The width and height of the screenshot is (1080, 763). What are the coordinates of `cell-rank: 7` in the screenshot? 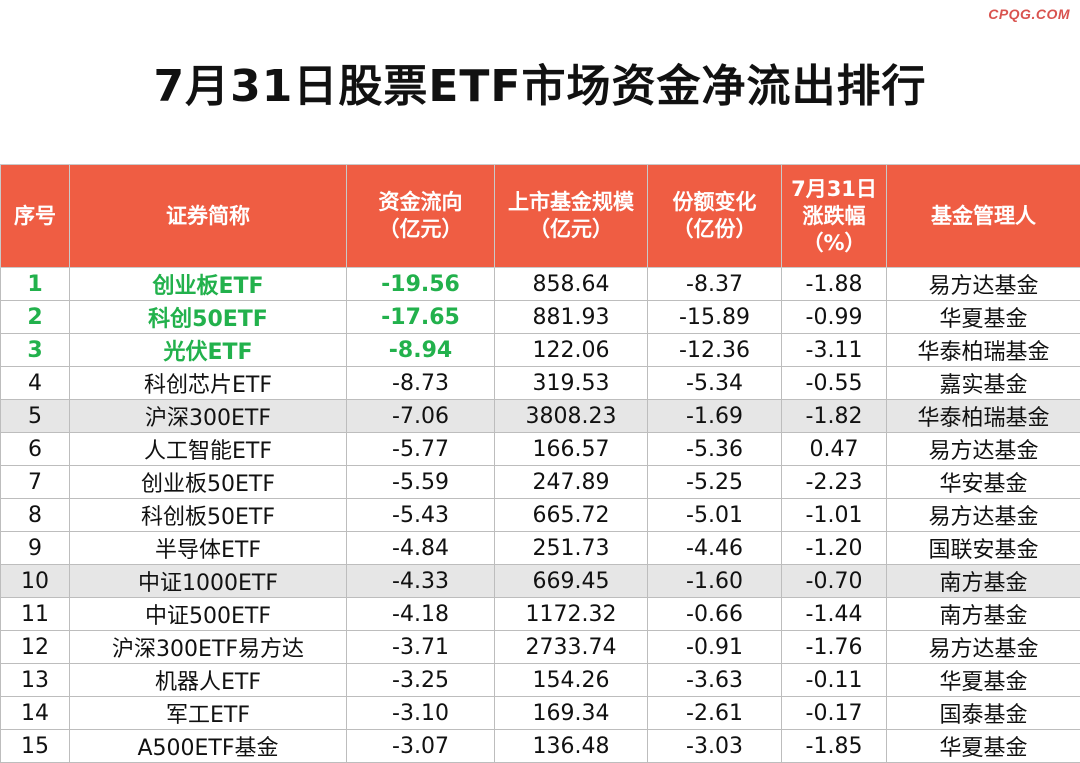 It's located at (35, 482).